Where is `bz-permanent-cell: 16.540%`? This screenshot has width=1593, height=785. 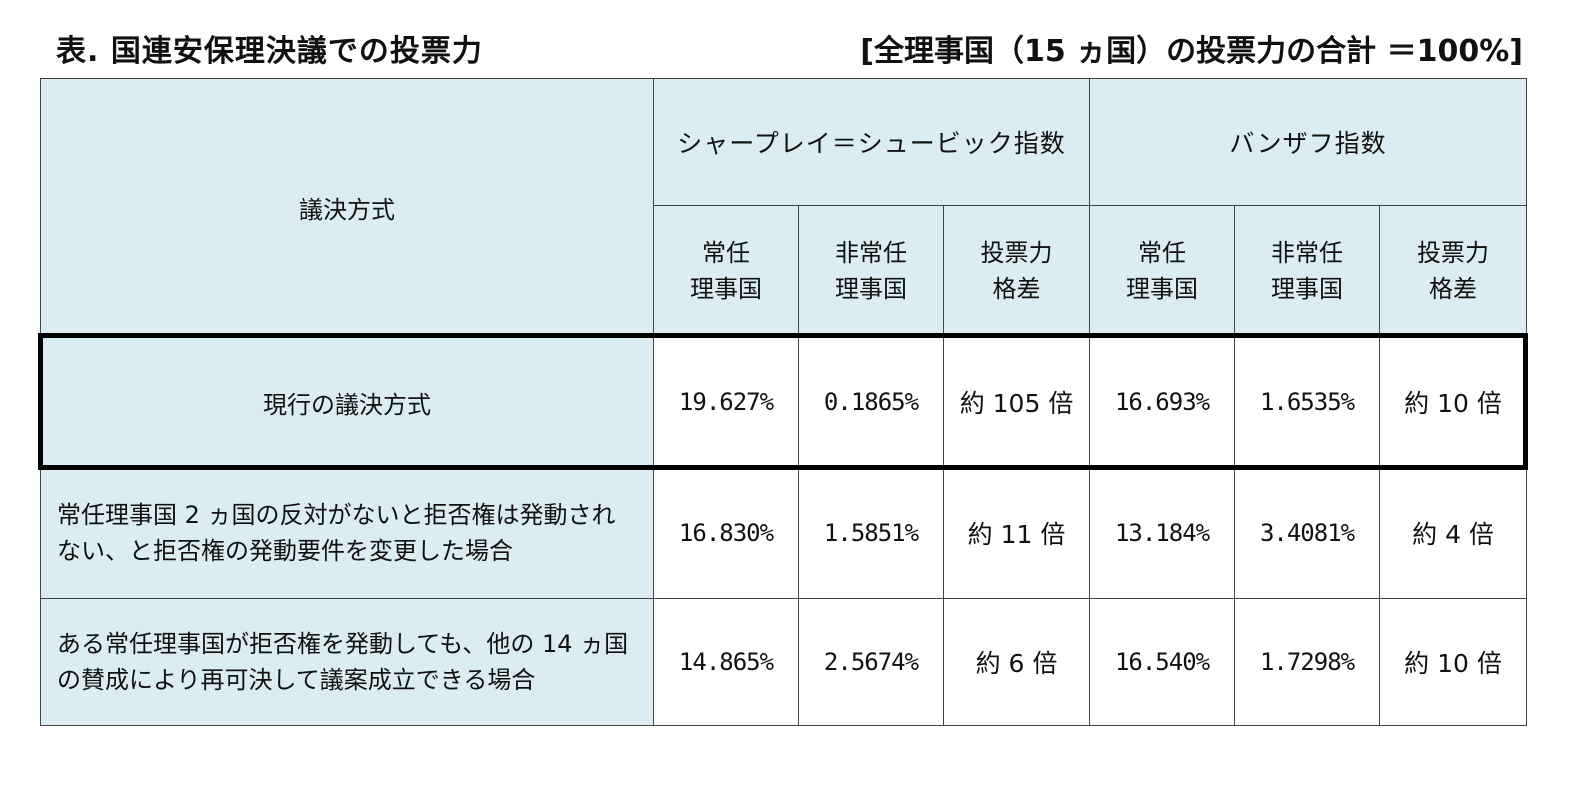
bz-permanent-cell: 16.540% is located at coordinates (1162, 662).